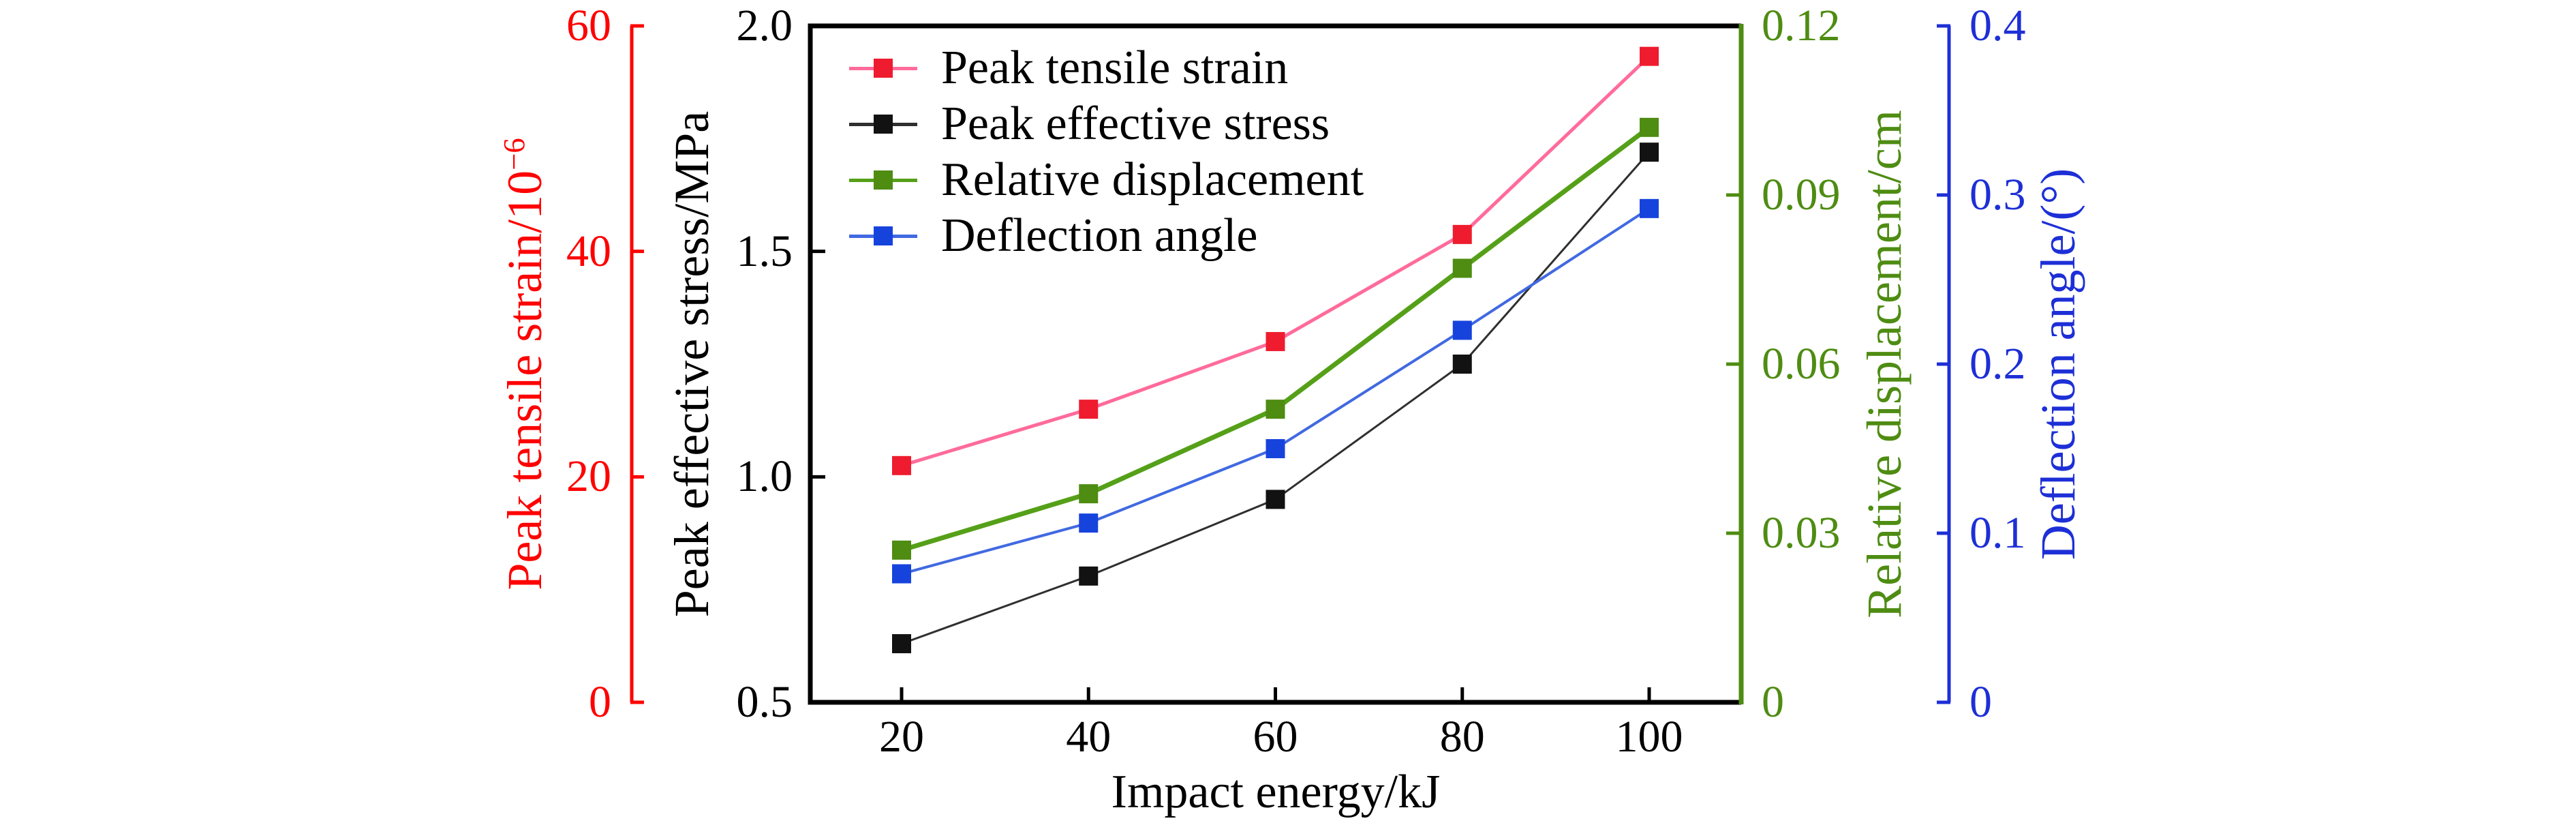 This screenshot has width=2576, height=823. I want to click on axis-title-text: Peak tensile strain/10, so click(524, 380).